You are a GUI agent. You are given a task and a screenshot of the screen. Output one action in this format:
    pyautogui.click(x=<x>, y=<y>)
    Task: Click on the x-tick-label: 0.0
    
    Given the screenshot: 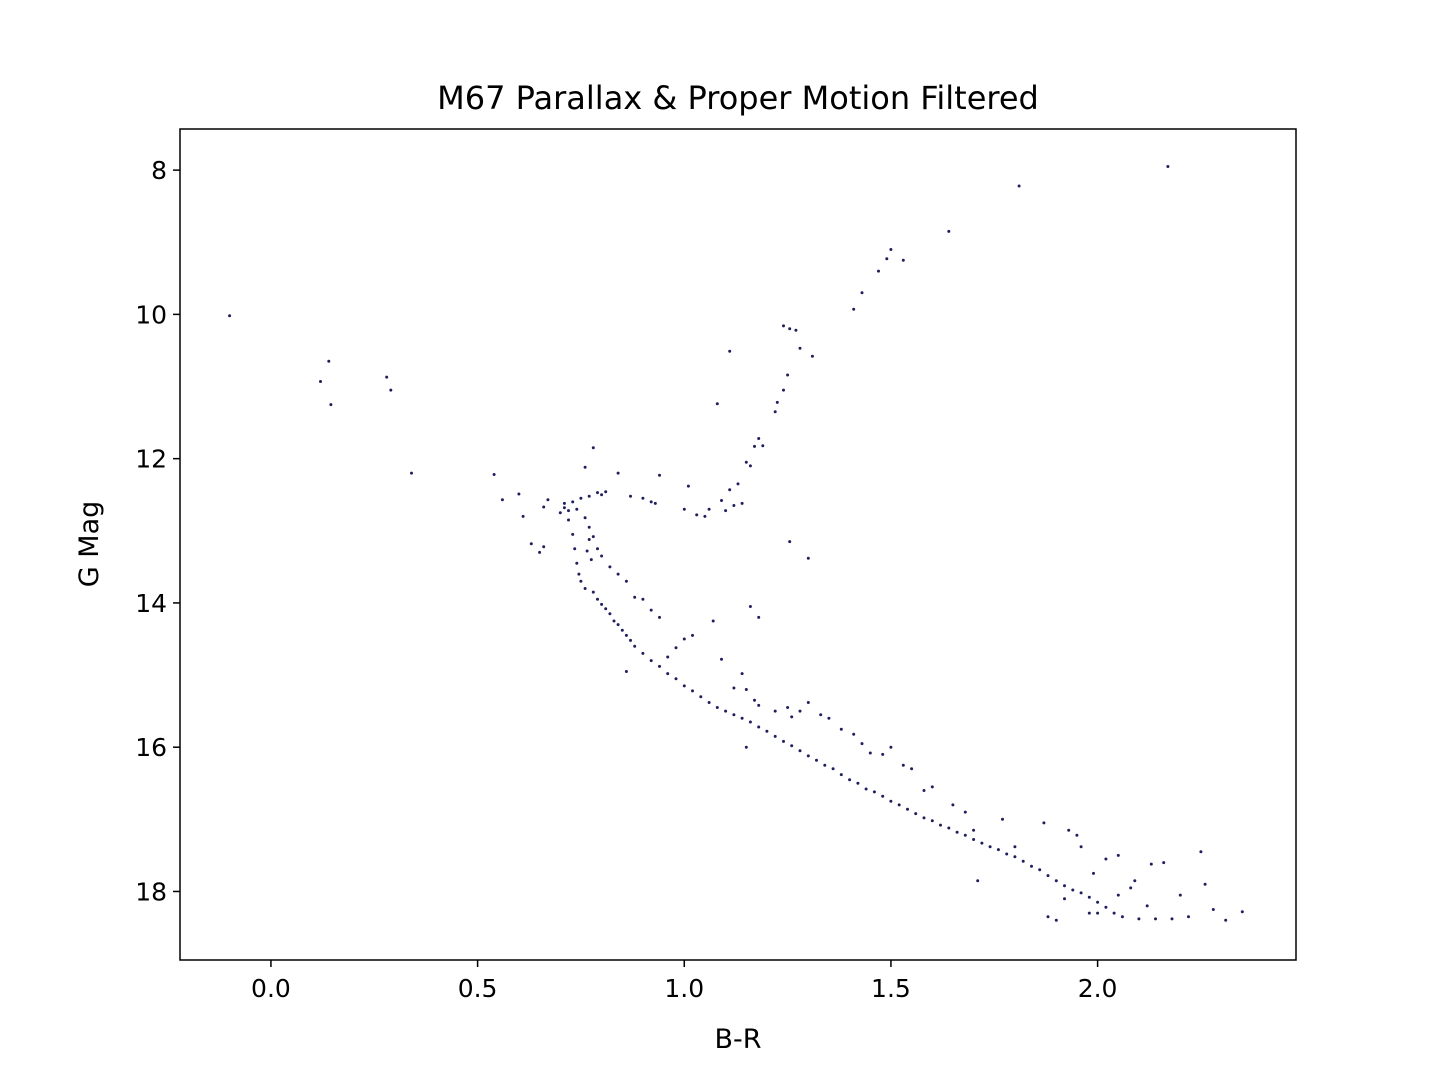 What is the action you would take?
    pyautogui.click(x=271, y=988)
    